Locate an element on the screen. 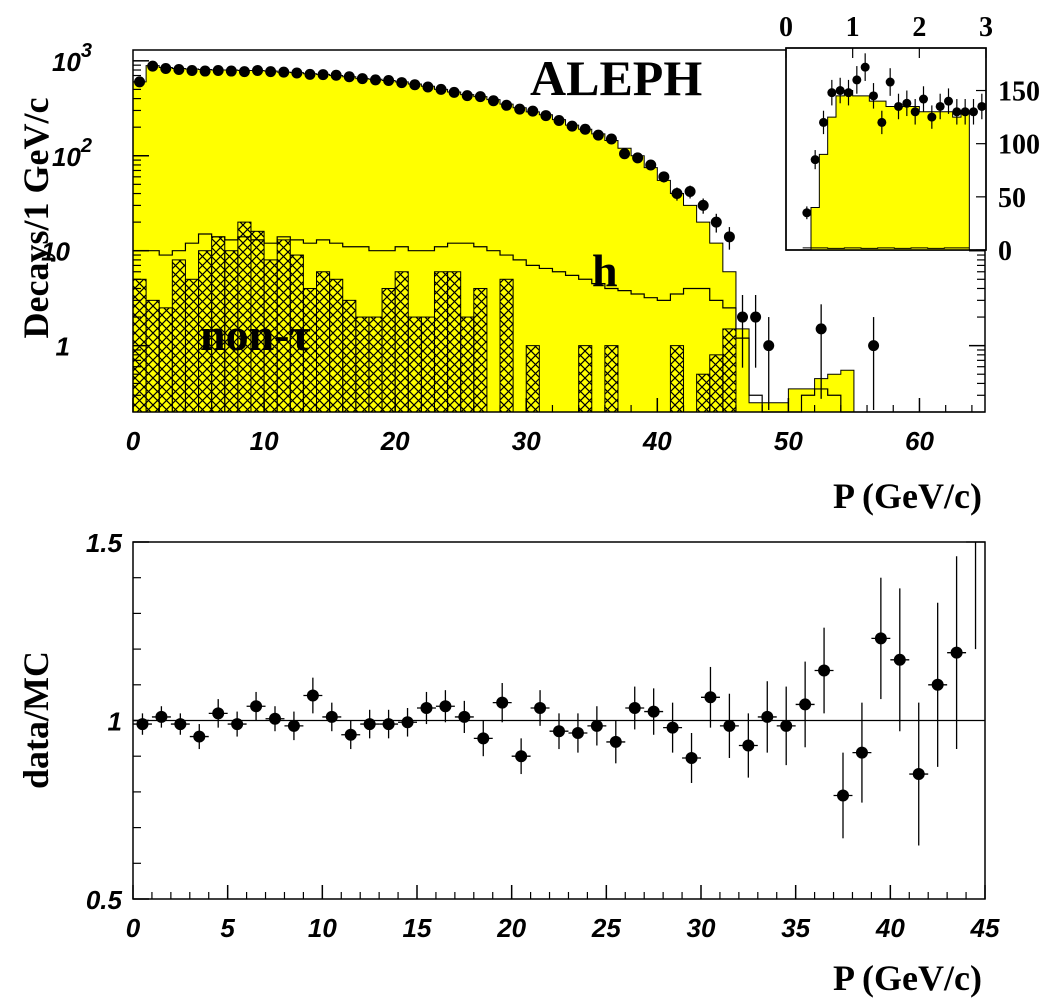  y-tick-label: 1 is located at coordinates (63, 347).